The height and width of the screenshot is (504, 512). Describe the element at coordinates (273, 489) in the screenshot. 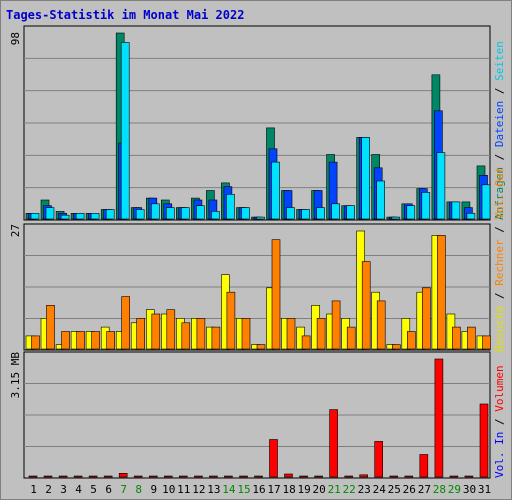

I see `x-tick-label-day-17: 17` at that location.